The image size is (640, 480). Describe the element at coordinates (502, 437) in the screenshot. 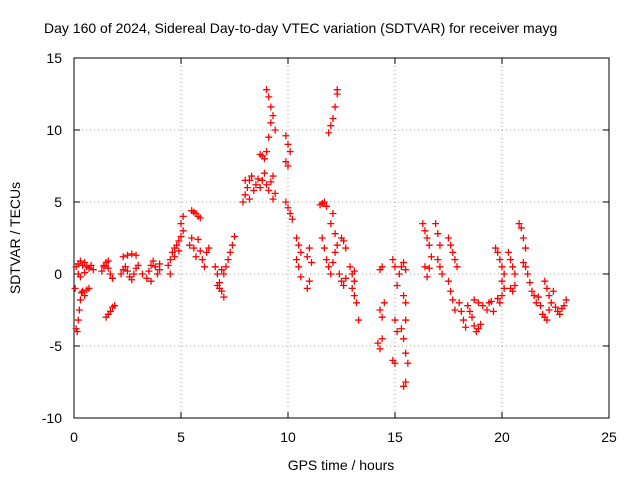

I see `x-tick-label: 20` at that location.